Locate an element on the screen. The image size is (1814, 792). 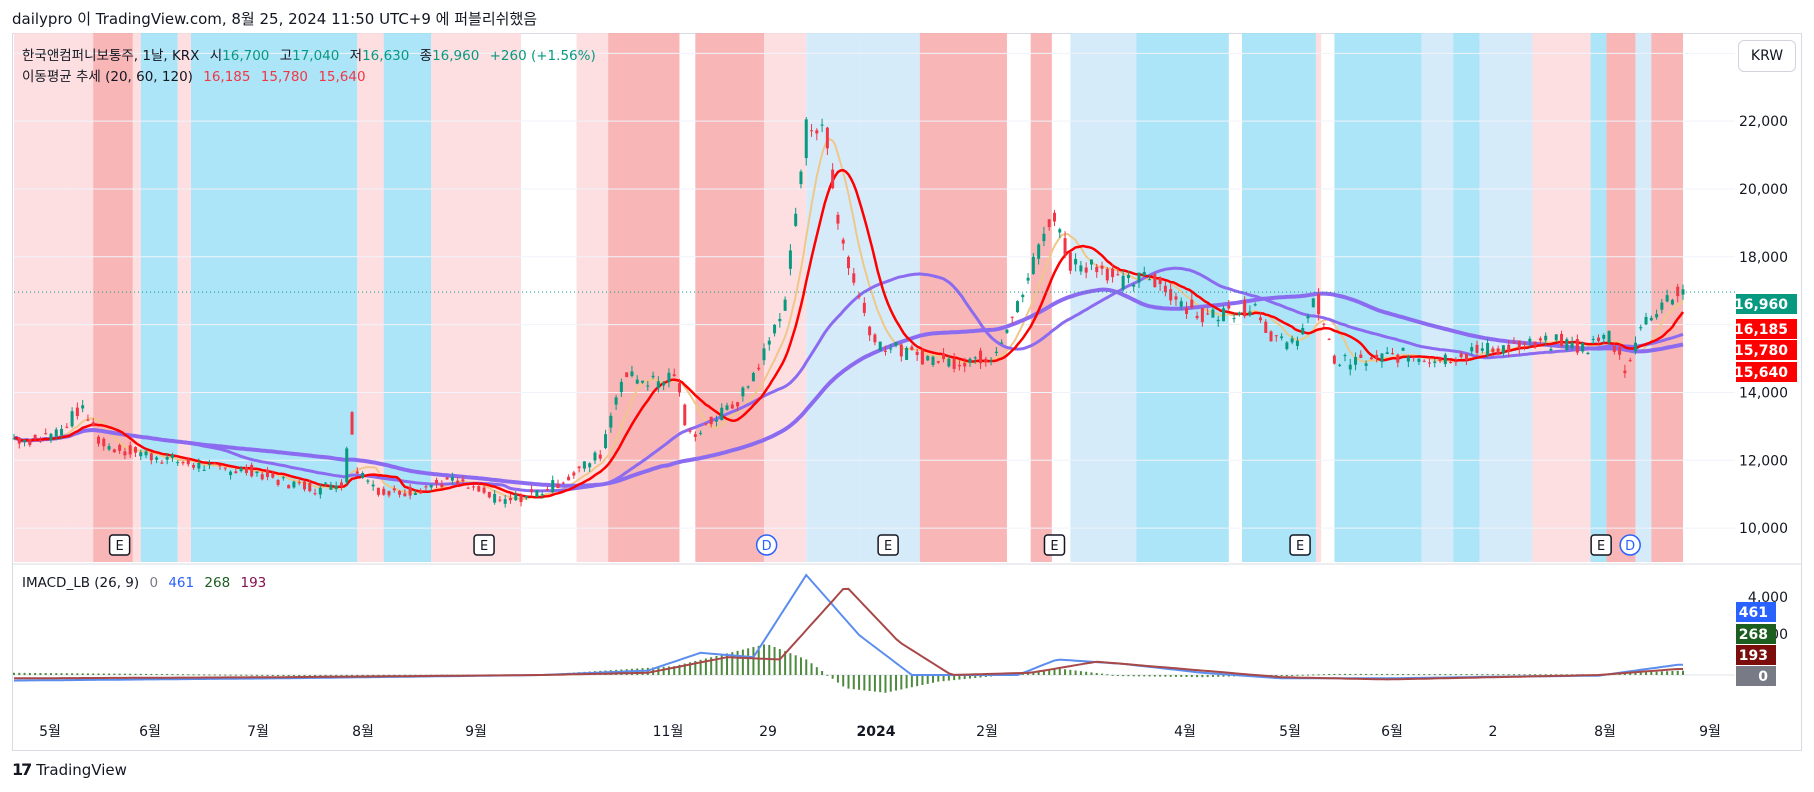
hist-value: 193 is located at coordinates (253, 583).